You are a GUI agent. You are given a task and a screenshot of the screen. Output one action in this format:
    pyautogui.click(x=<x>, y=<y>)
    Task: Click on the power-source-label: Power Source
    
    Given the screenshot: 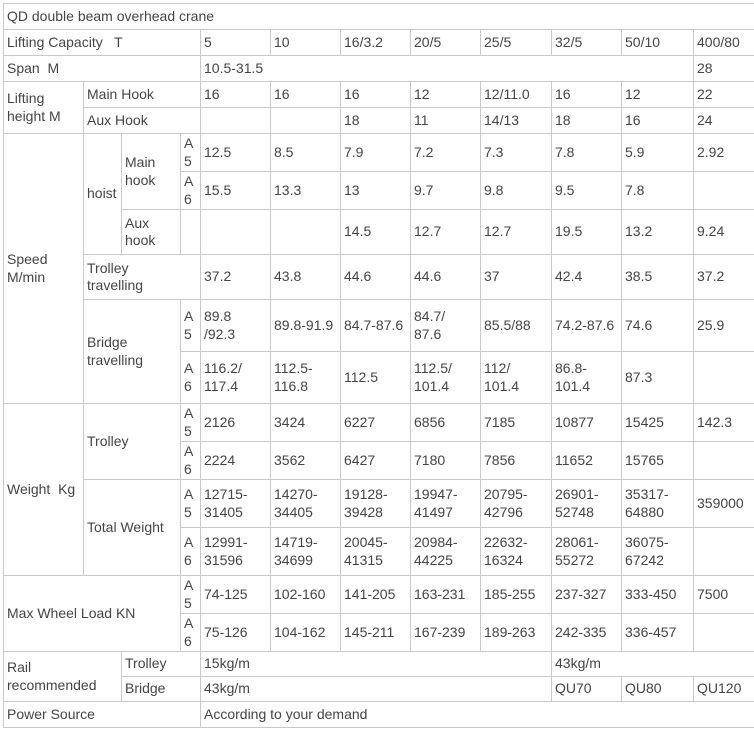 What is the action you would take?
    pyautogui.click(x=102, y=715)
    